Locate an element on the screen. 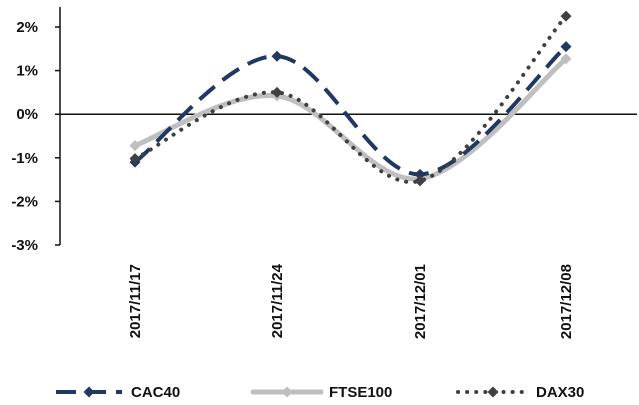  y-axis-ticks: 2% 1% 0% -1% -2% -3% is located at coordinates (35, 136).